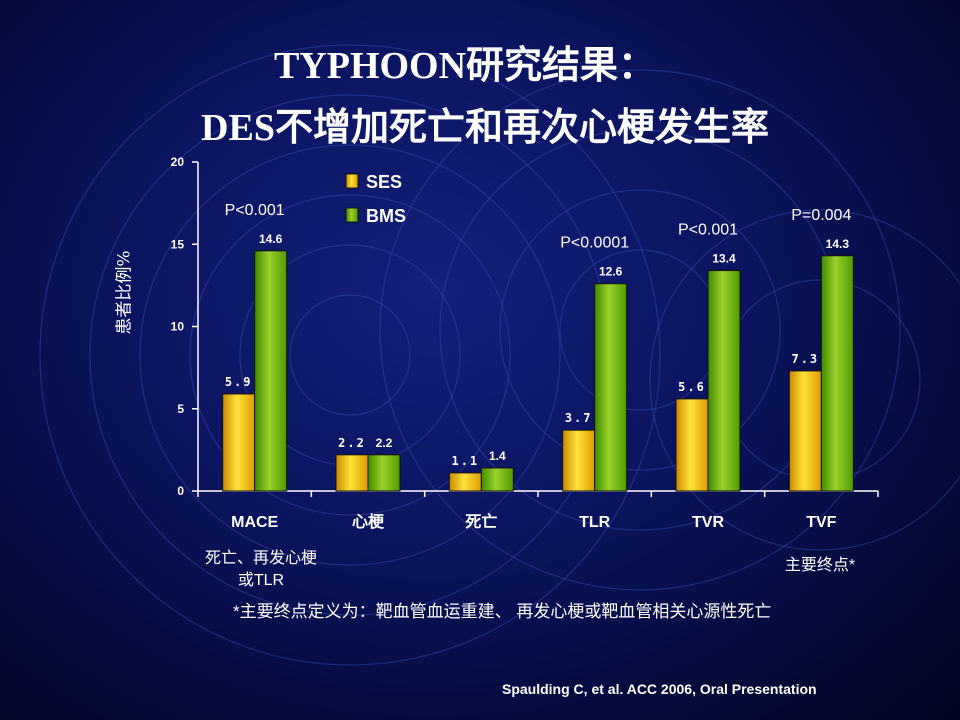 The image size is (960, 720). I want to click on value-label: 12.6, so click(611, 272).